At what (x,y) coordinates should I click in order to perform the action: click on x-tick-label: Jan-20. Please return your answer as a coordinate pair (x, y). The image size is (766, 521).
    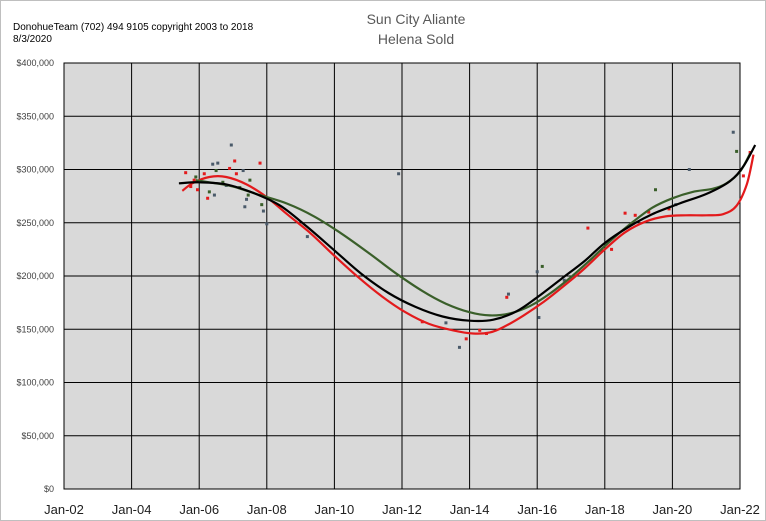
    Looking at the image, I should click on (673, 509).